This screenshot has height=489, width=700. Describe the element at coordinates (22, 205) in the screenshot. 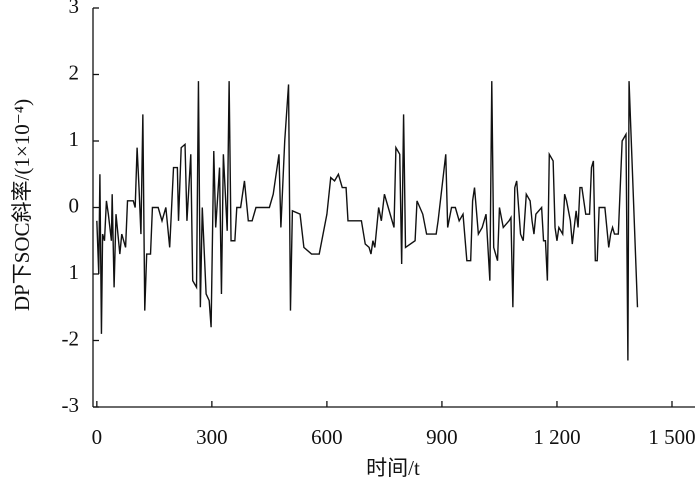

I see `y-axis-label: DP下SOC斜率/(1×10⁻⁴)` at that location.